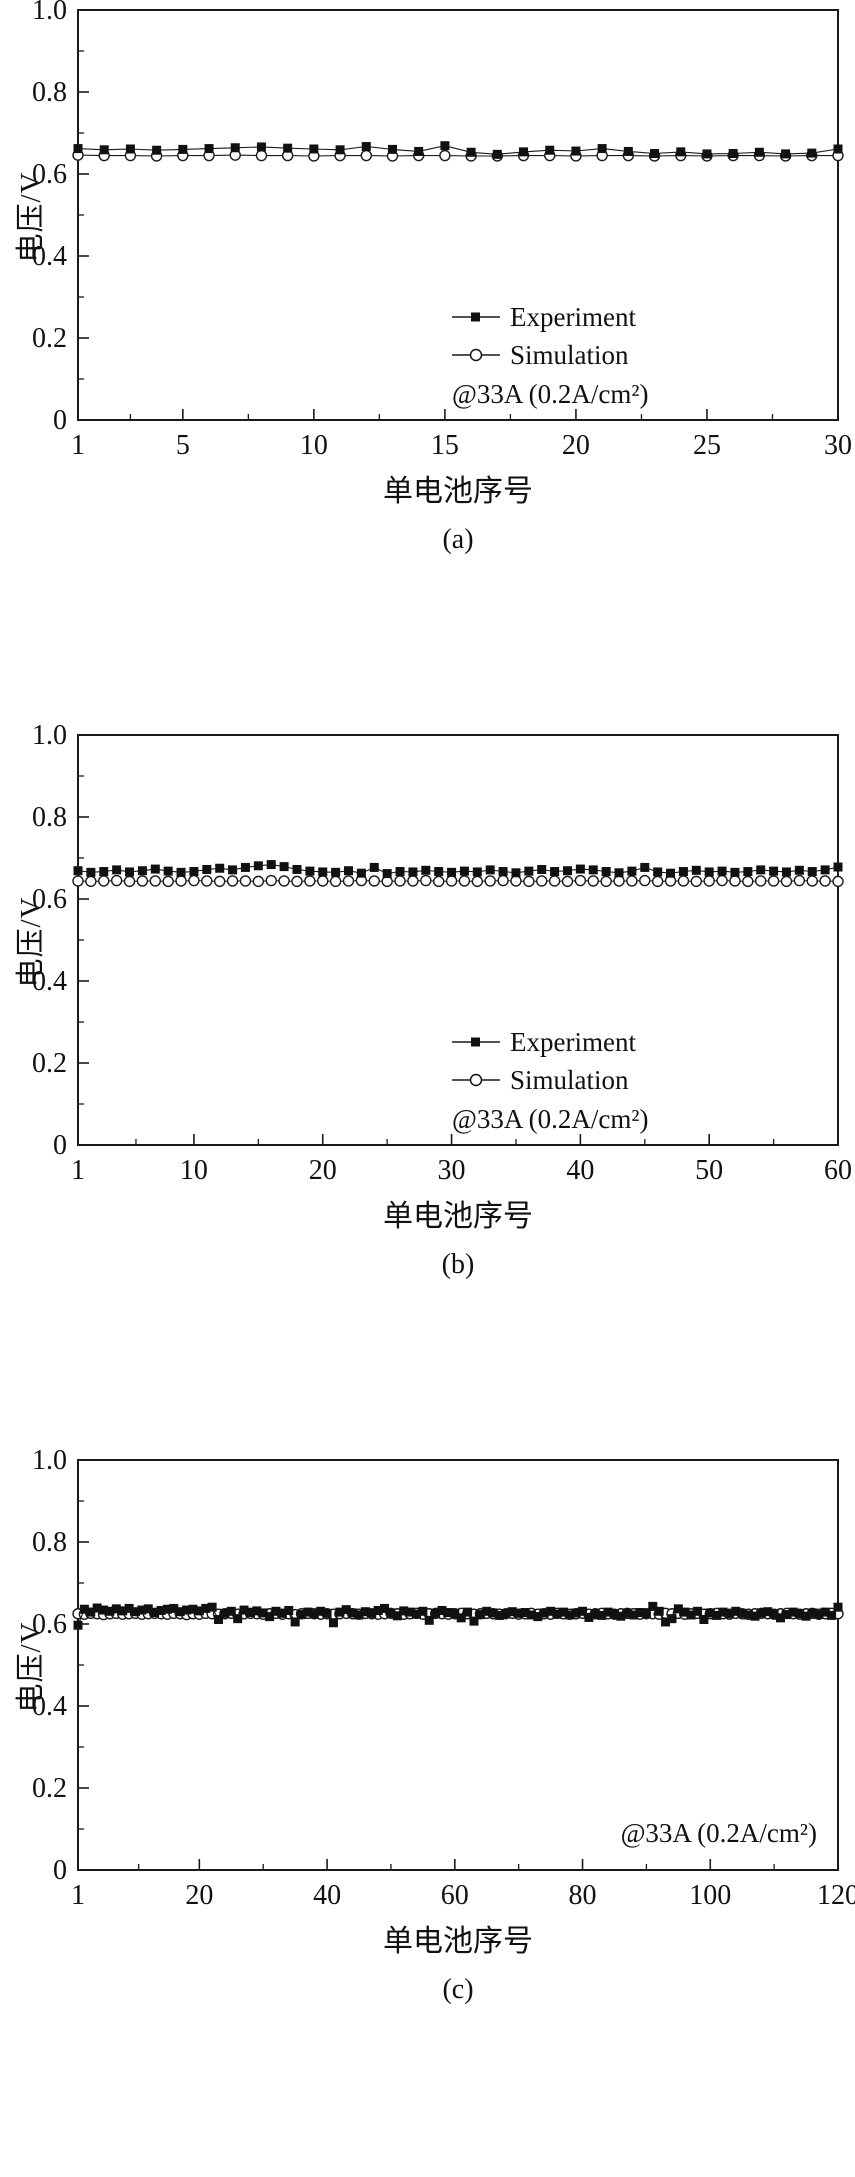  What do you see at coordinates (583, 1895) in the screenshot?
I see `svg-text: 80` at bounding box center [583, 1895].